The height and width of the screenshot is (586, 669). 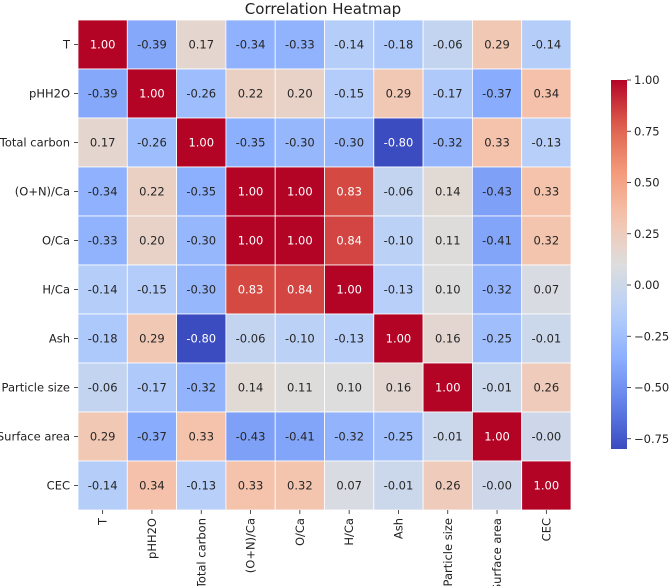 I want to click on heatmap-cell-value: 0.14, so click(x=448, y=192).